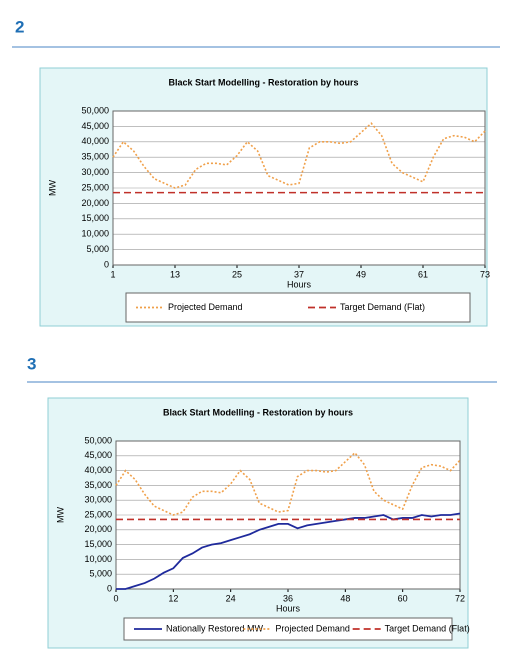 The width and height of the screenshot is (513, 661). What do you see at coordinates (237, 274) in the screenshot?
I see `x-tick-label: 25` at bounding box center [237, 274].